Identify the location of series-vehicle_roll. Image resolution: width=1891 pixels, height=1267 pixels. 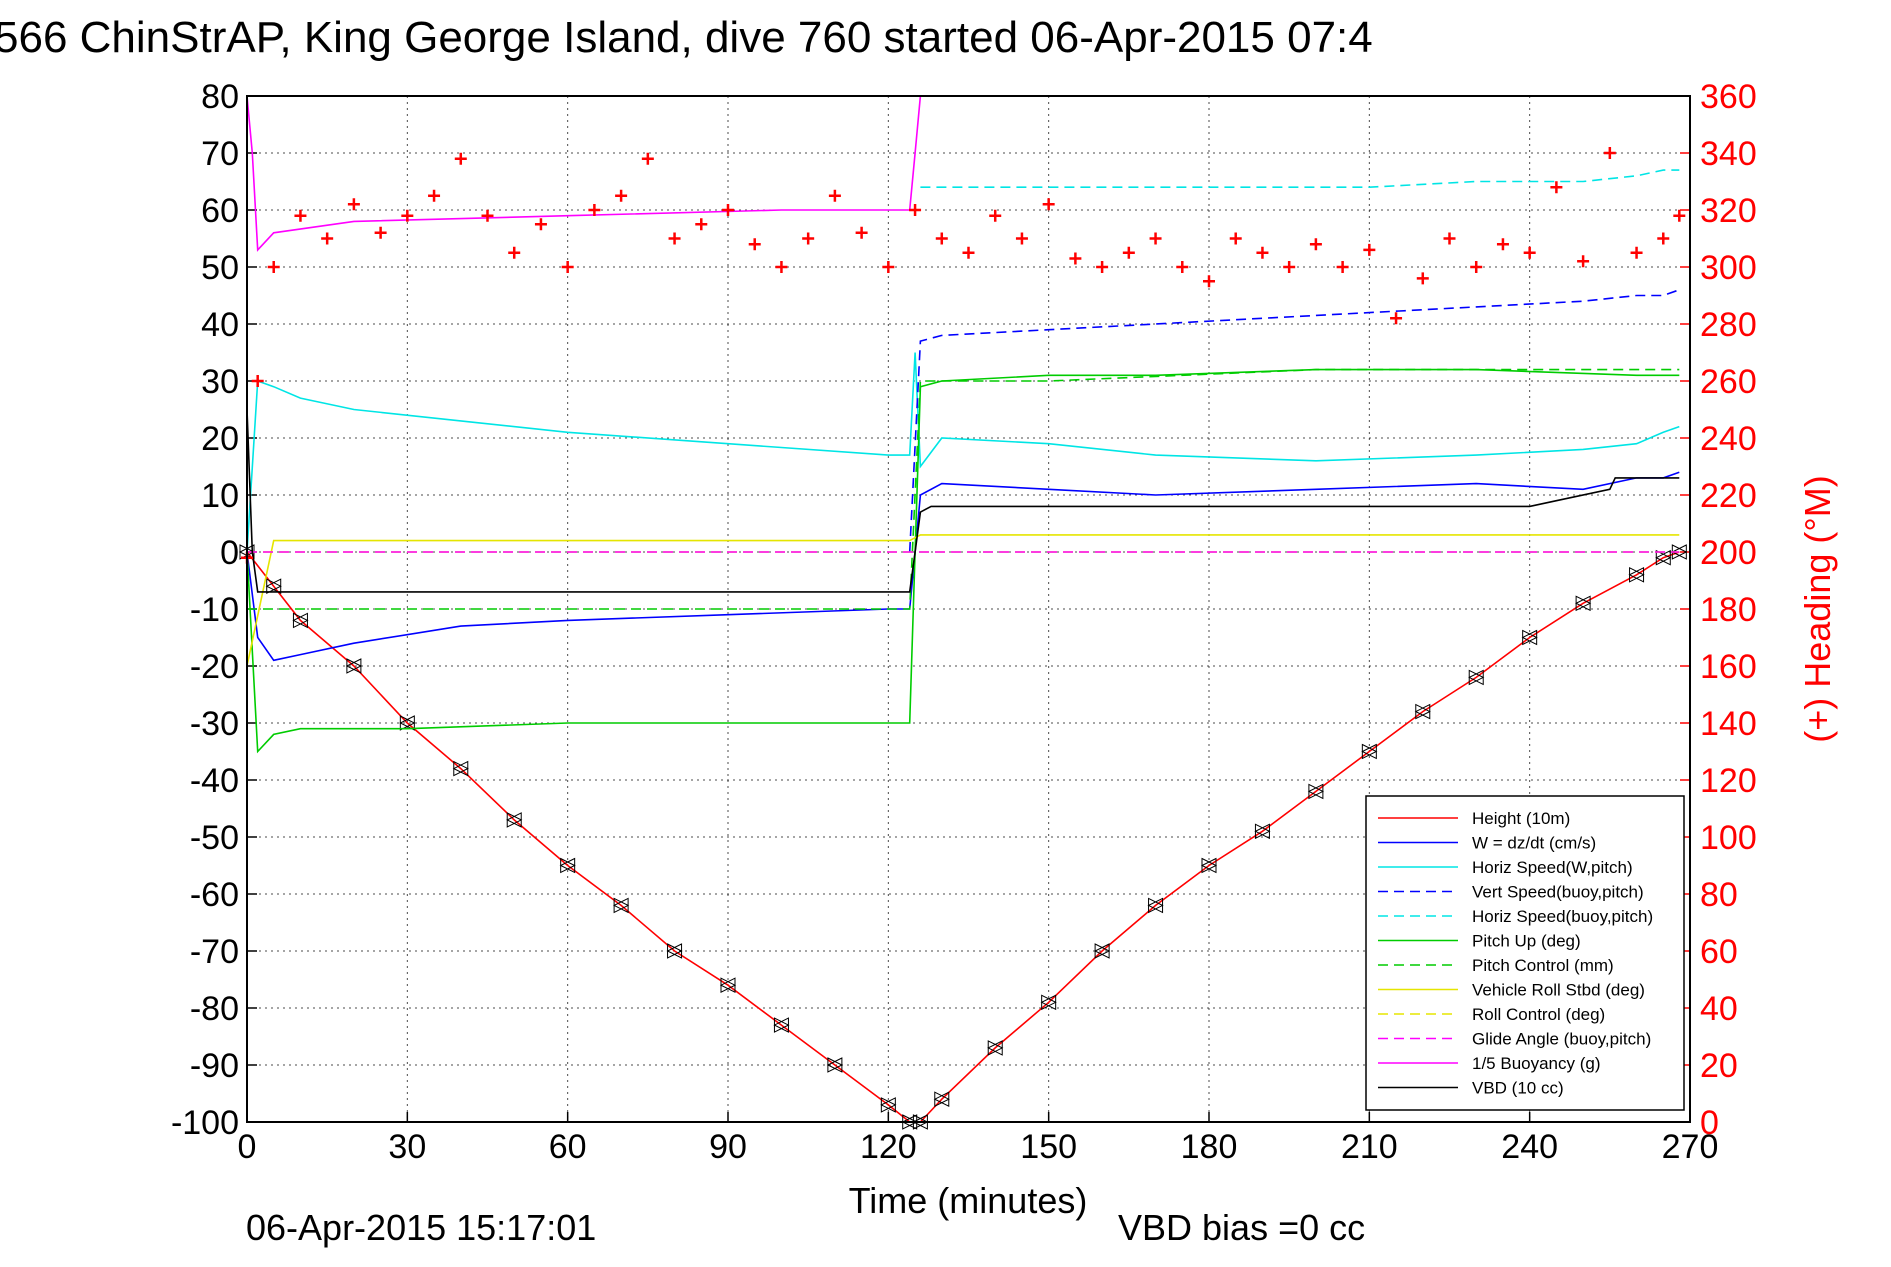
(963, 600).